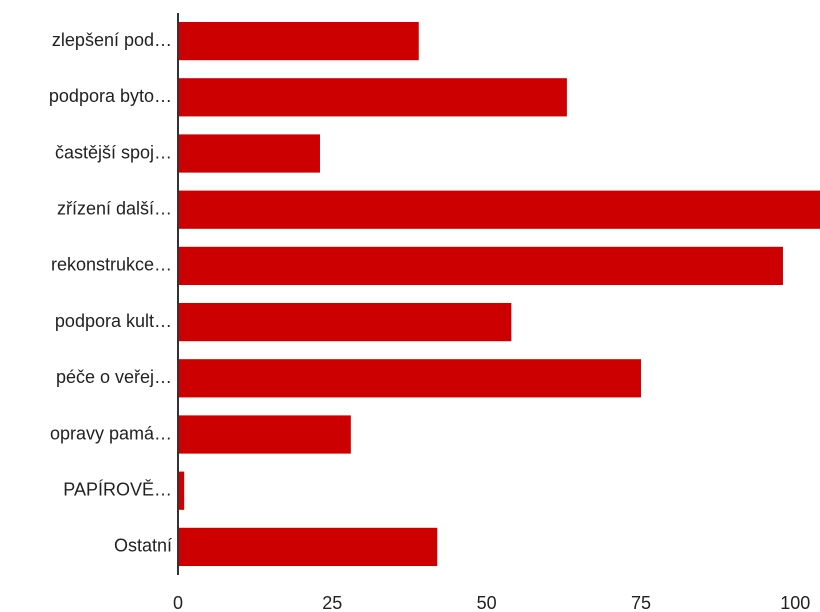 This screenshot has width=820, height=612. Describe the element at coordinates (641, 602) in the screenshot. I see `x-tick-label: 75` at that location.